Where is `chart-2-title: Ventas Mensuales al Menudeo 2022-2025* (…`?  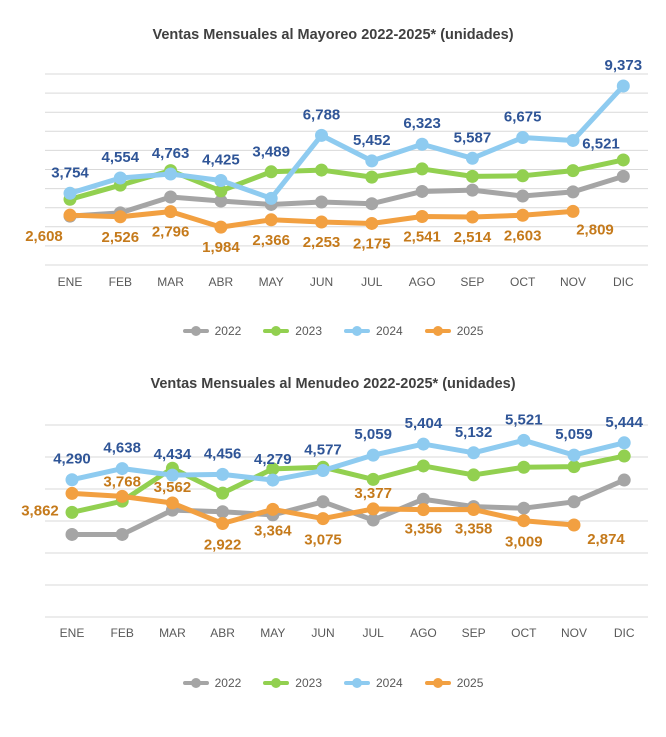 chart-2-title: Ventas Mensuales al Menudeo 2022-2025* (… is located at coordinates (333, 384).